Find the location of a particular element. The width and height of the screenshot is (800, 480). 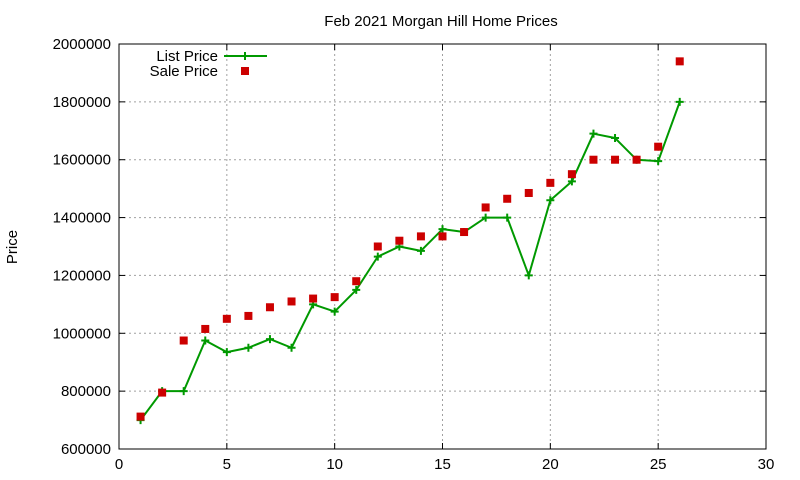

x-tick-label: 10 is located at coordinates (334, 464).